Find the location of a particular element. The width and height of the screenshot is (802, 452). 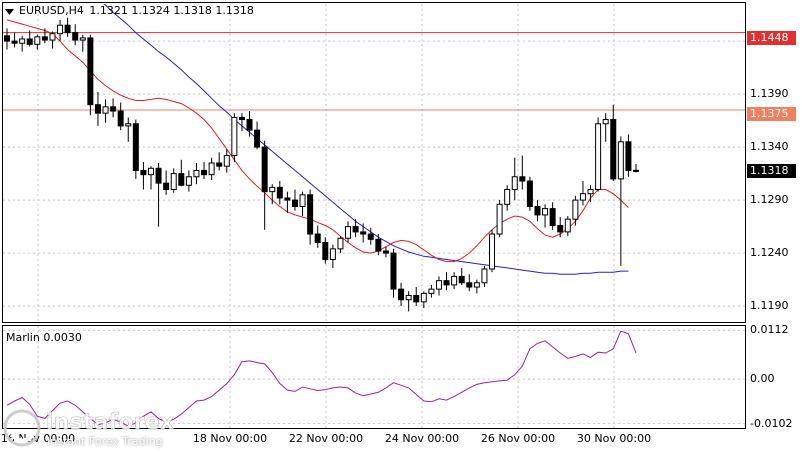

watermark-brand: instaforex is located at coordinates (110, 423).